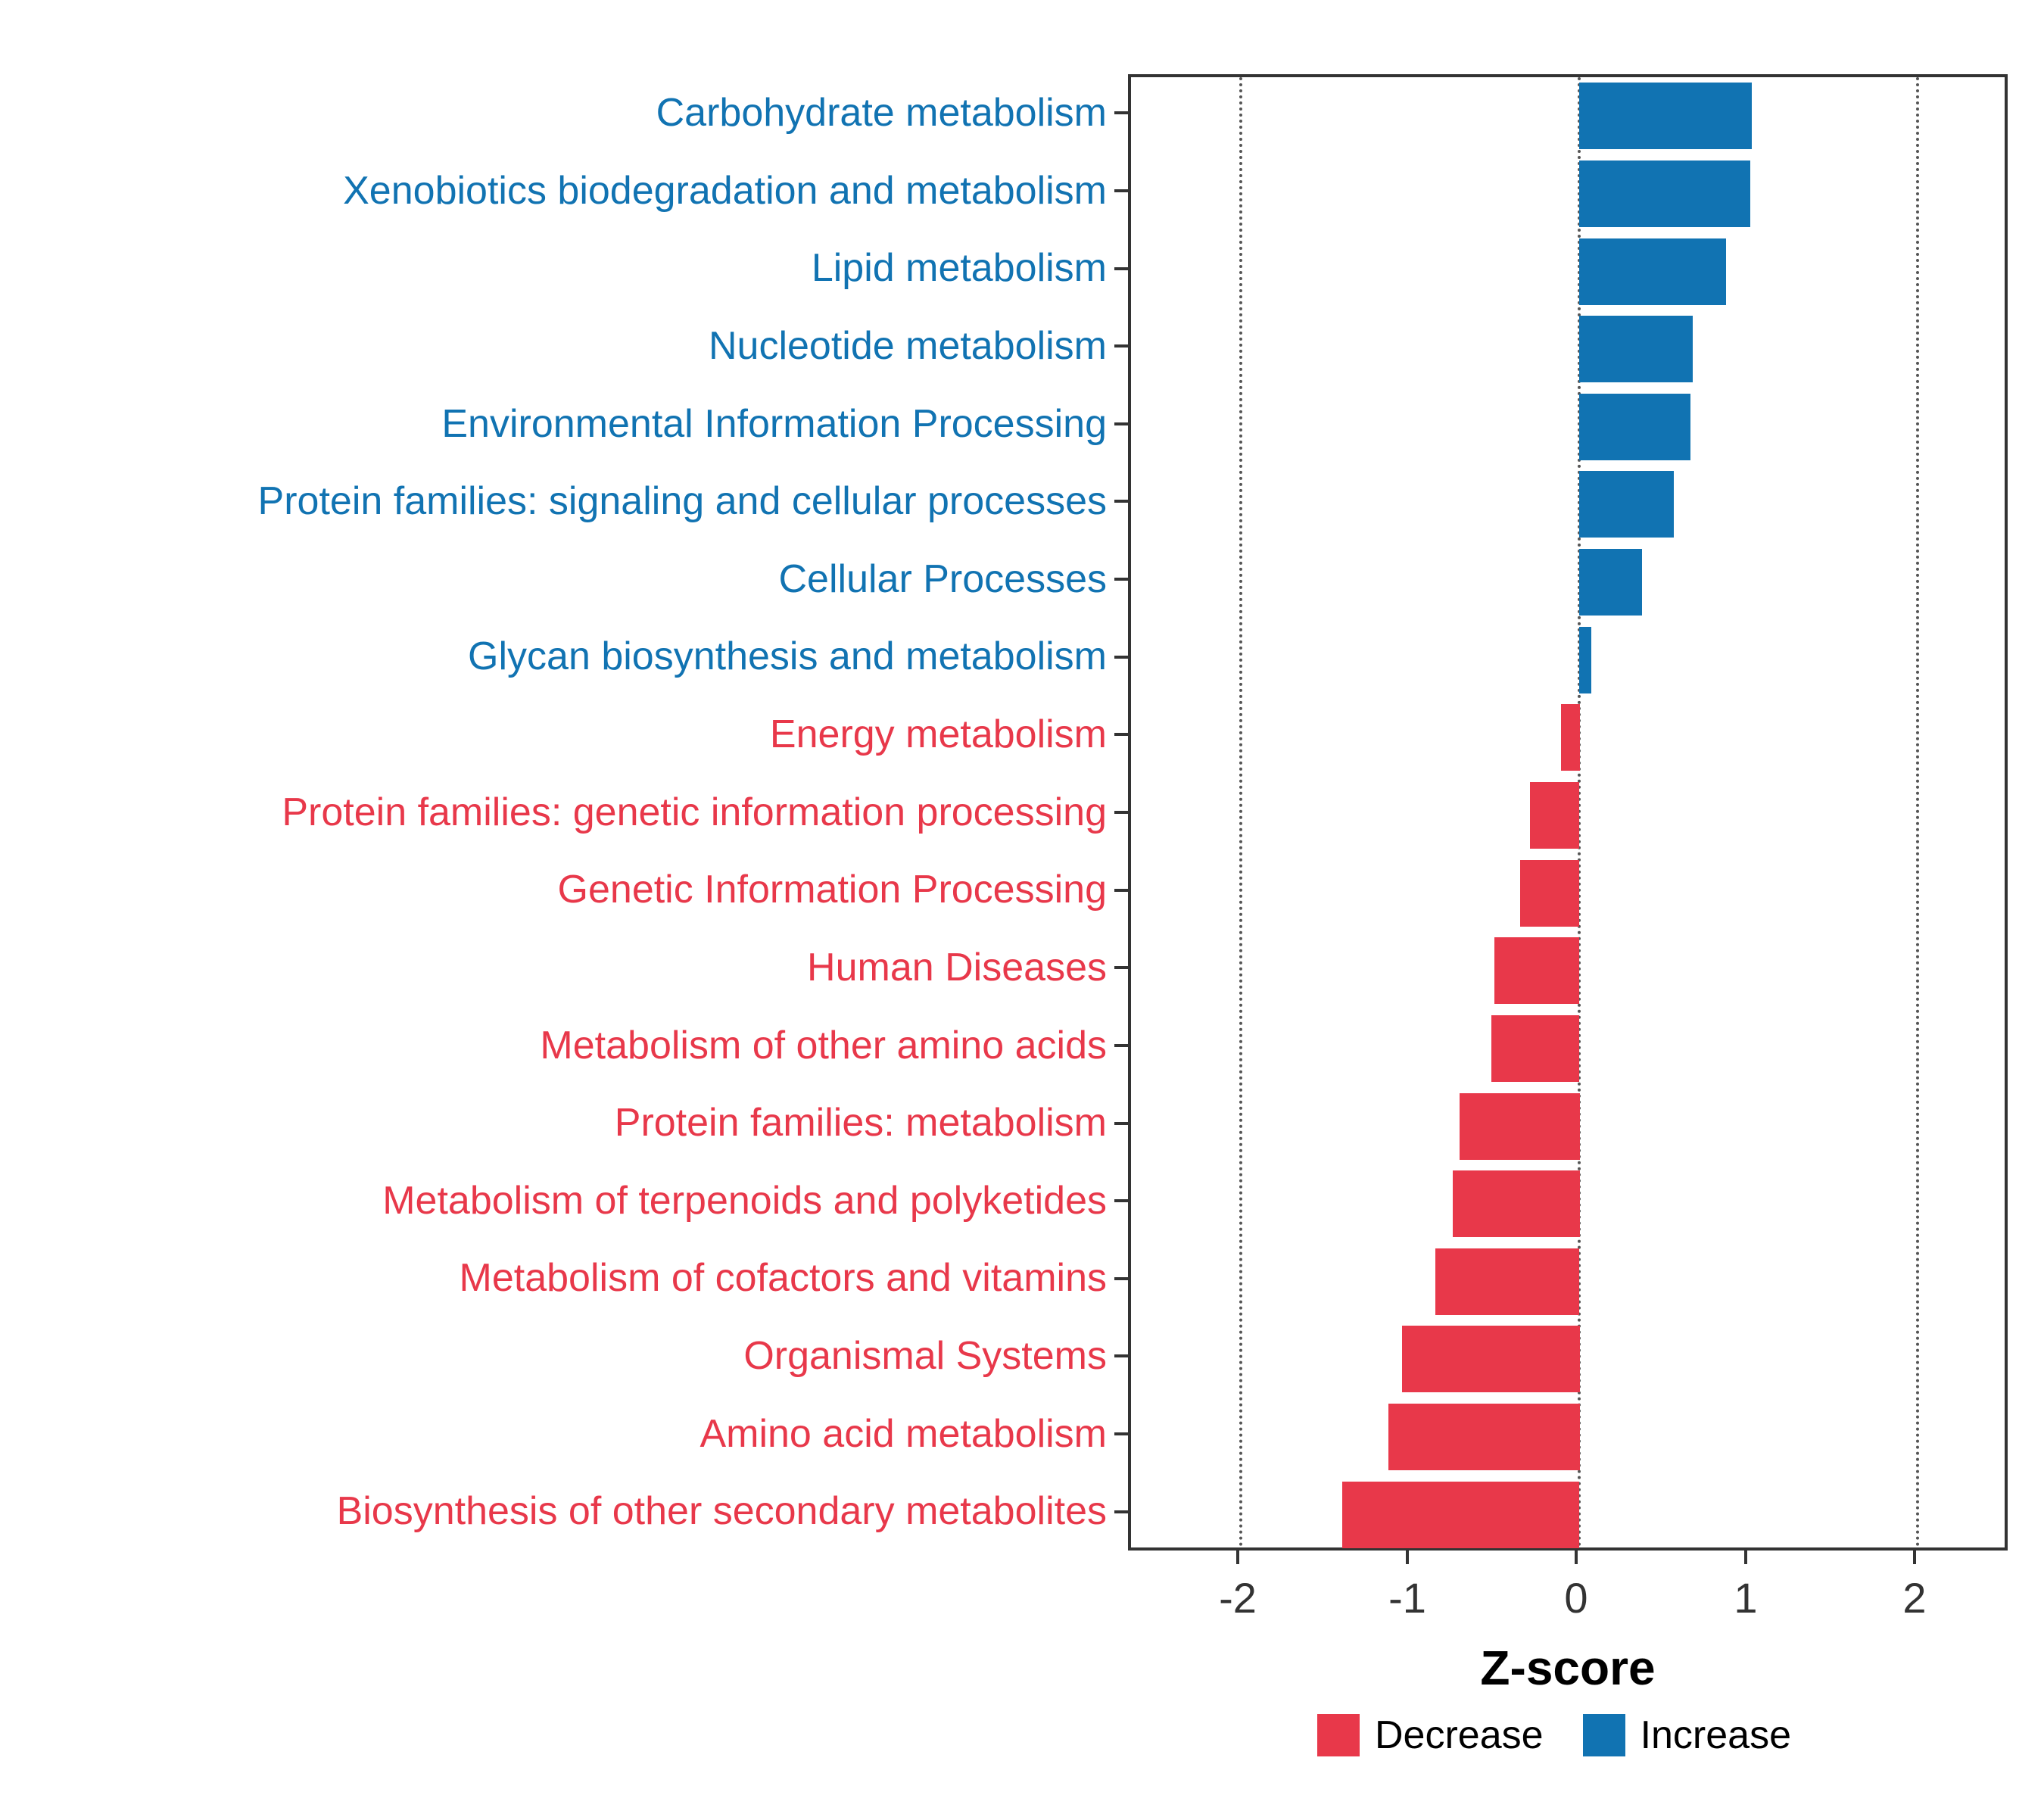 The width and height of the screenshot is (2044, 1817). Describe the element at coordinates (1554, 1735) in the screenshot. I see `legend: Decrease Increase` at that location.